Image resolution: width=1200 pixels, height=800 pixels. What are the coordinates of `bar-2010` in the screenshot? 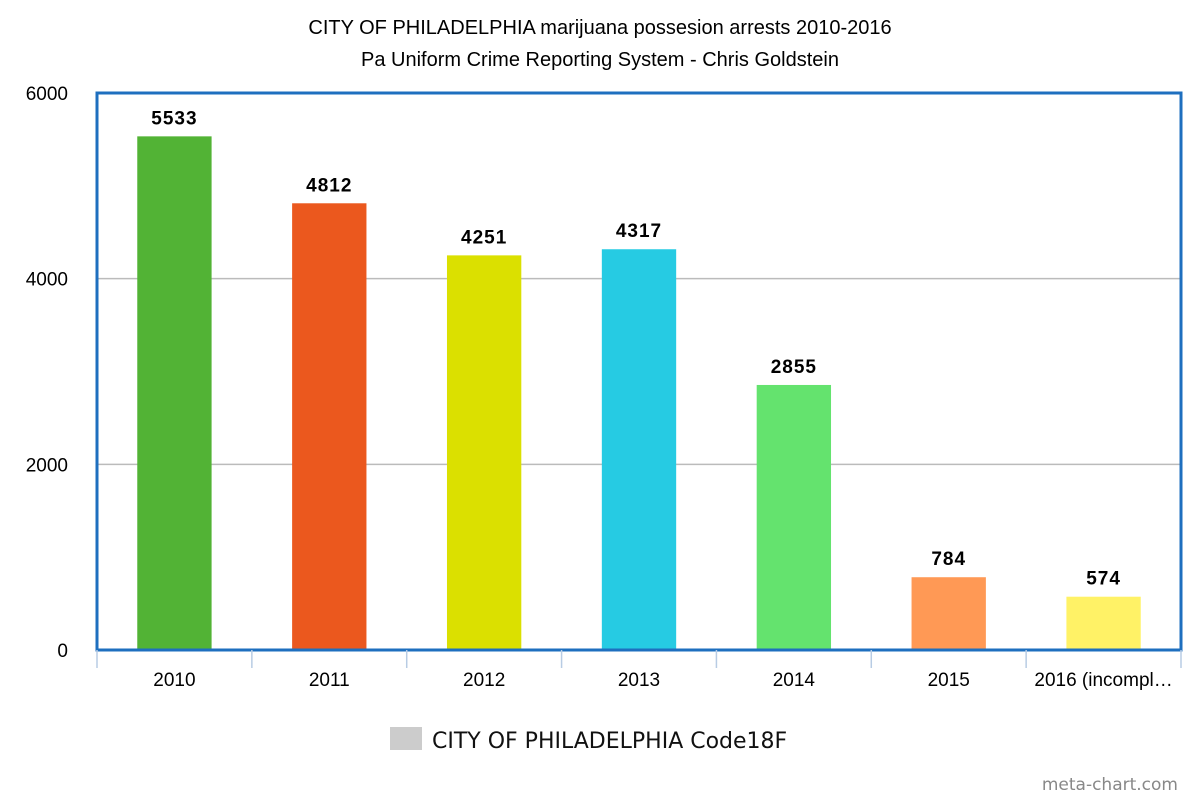 It's located at (174, 393).